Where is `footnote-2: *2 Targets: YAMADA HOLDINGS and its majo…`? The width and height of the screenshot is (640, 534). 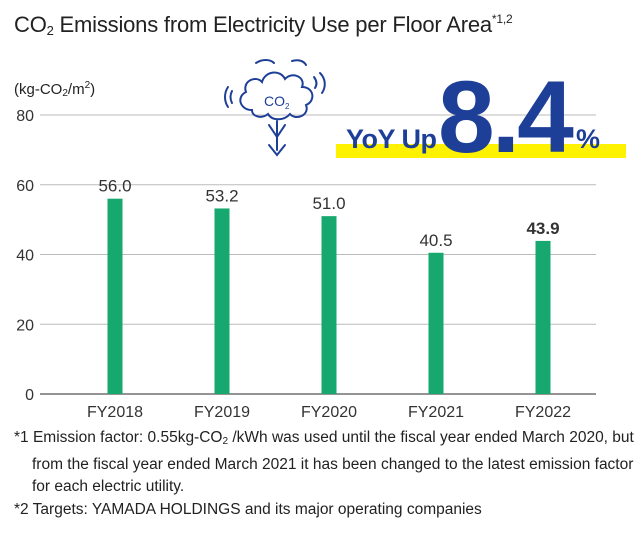 footnote-2: *2 Targets: YAMADA HOLDINGS and its majo… is located at coordinates (248, 509).